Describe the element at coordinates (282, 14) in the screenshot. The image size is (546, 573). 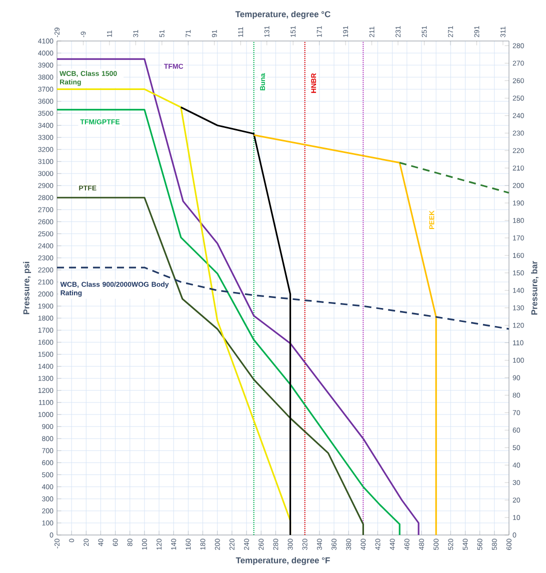
I see `x2-axis-title: Temperature, degree °C` at that location.